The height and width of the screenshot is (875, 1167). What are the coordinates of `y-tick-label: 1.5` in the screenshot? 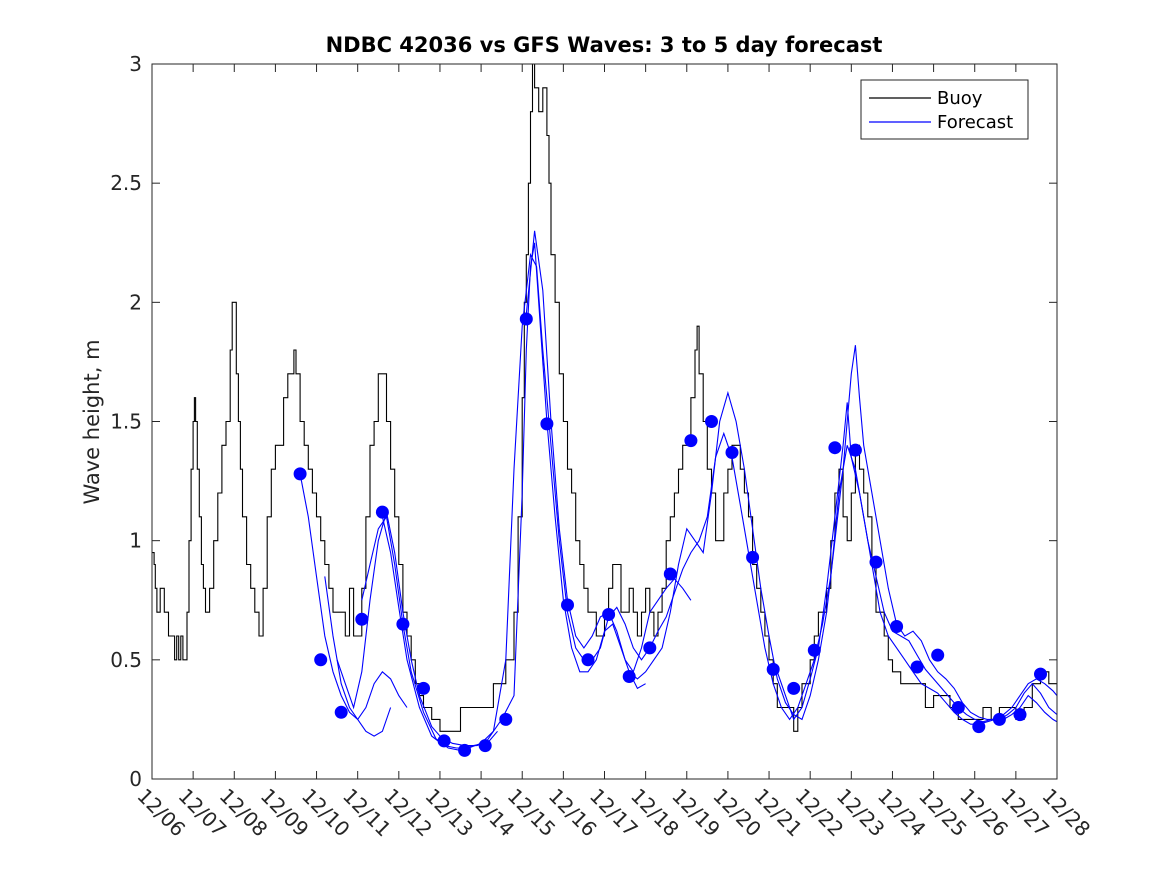 It's located at (126, 422).